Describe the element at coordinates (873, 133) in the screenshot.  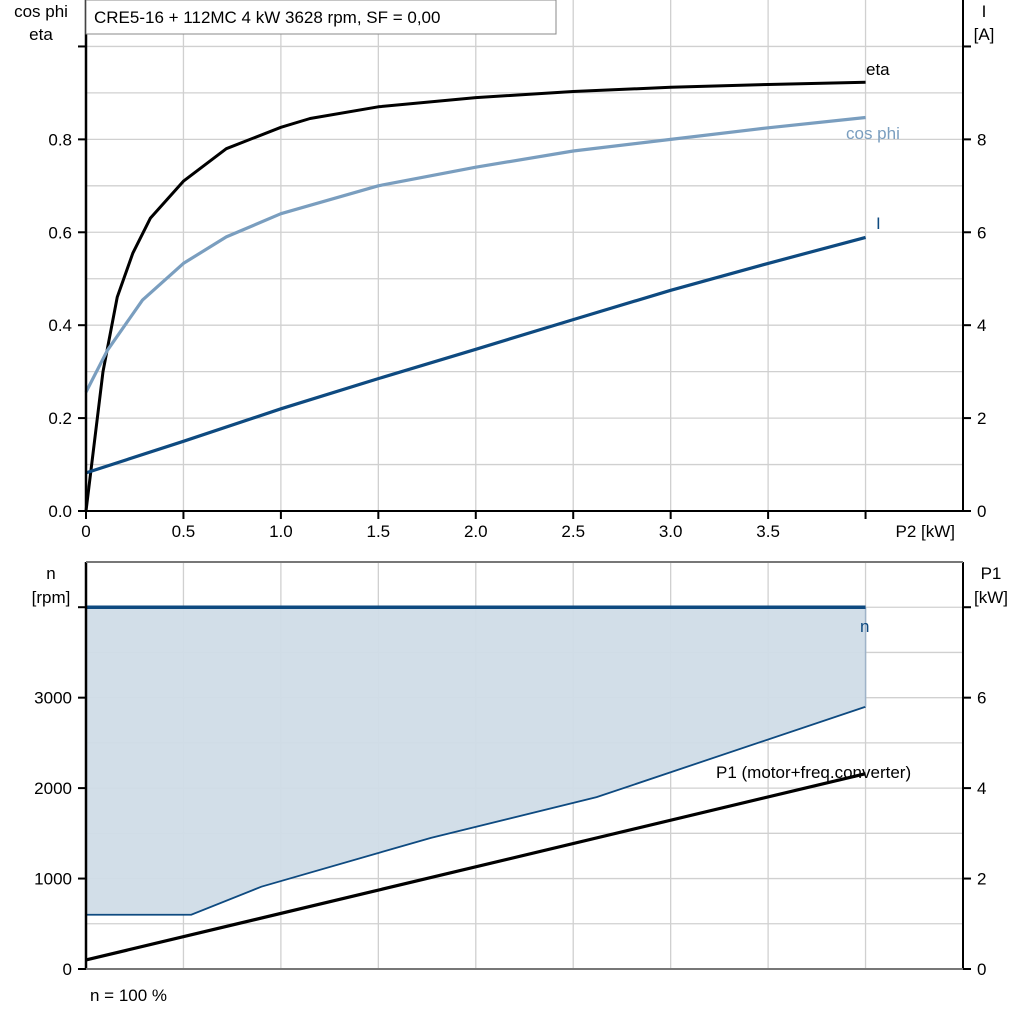
I see `label-cos-phi: cos phi` at that location.